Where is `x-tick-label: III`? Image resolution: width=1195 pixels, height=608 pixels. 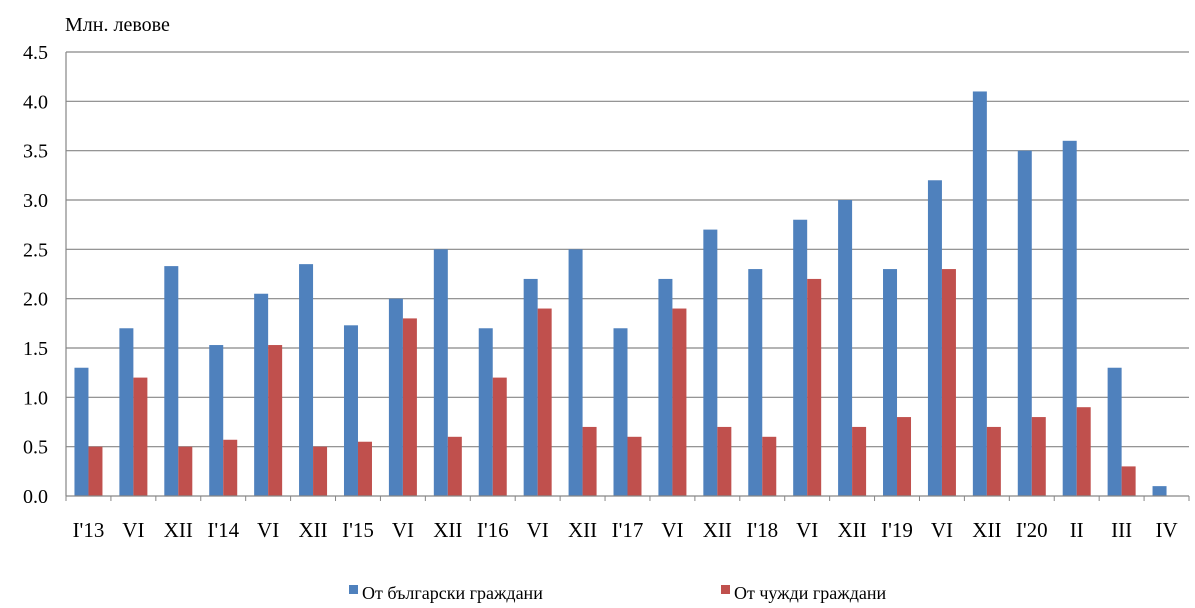
x-tick-label: III is located at coordinates (1121, 530).